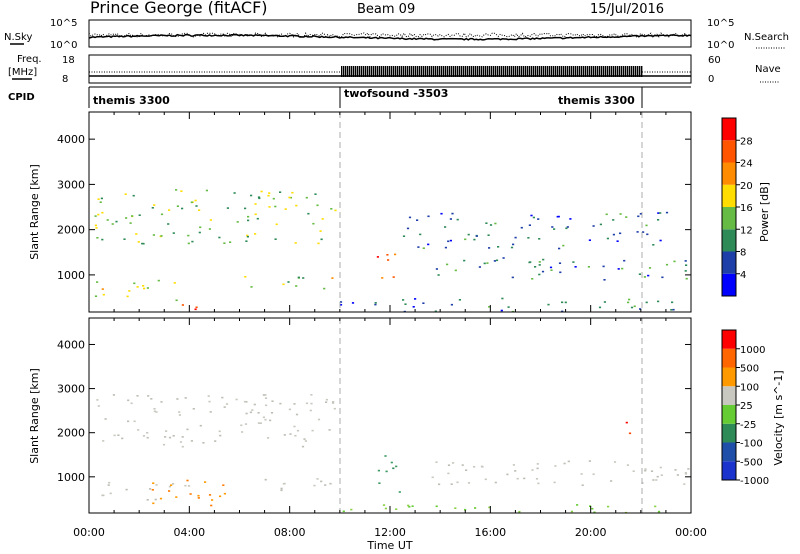 The image size is (800, 554). Describe the element at coordinates (749, 369) in the screenshot. I see `colorbar-tick-label: 500` at that location.